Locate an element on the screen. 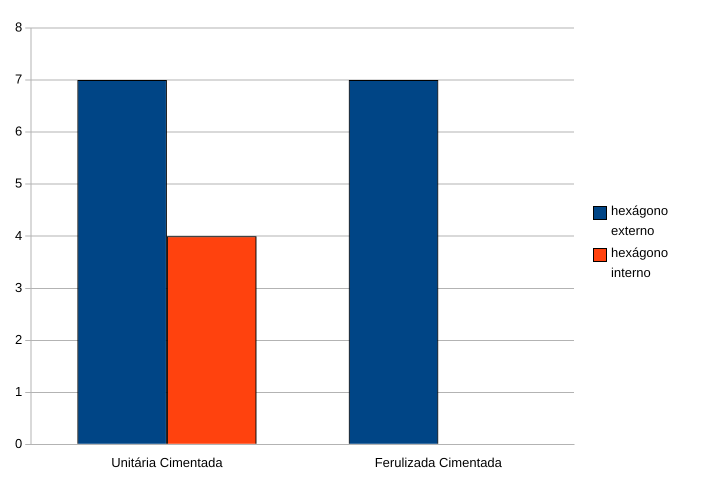 The height and width of the screenshot is (478, 712). x-tick-label: Ferulizada Cimentada is located at coordinates (438, 462).